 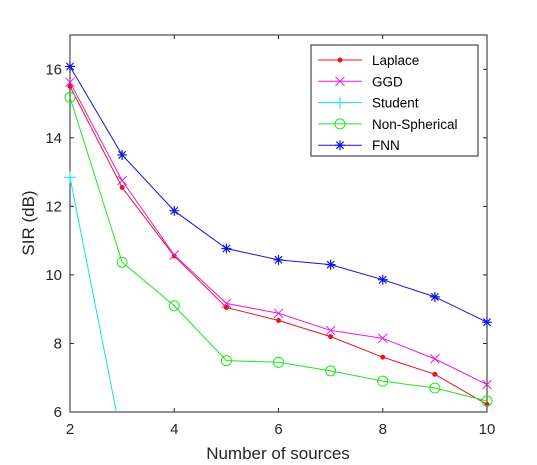 What do you see at coordinates (53, 138) in the screenshot?
I see `y-tick-label: 14` at bounding box center [53, 138].